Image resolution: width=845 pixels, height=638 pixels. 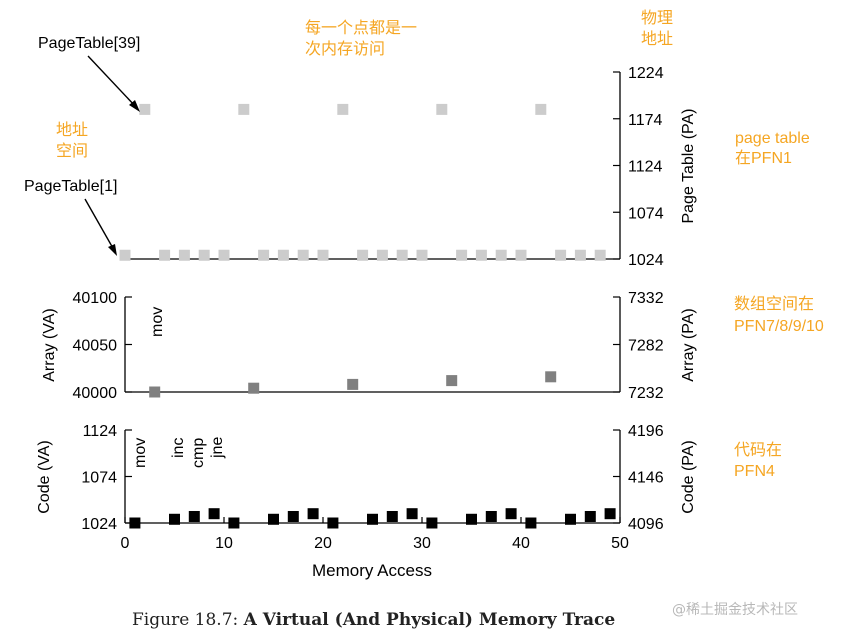 What do you see at coordinates (345, 49) in the screenshot?
I see `annotation-each-point-line2: 次内存访问` at bounding box center [345, 49].